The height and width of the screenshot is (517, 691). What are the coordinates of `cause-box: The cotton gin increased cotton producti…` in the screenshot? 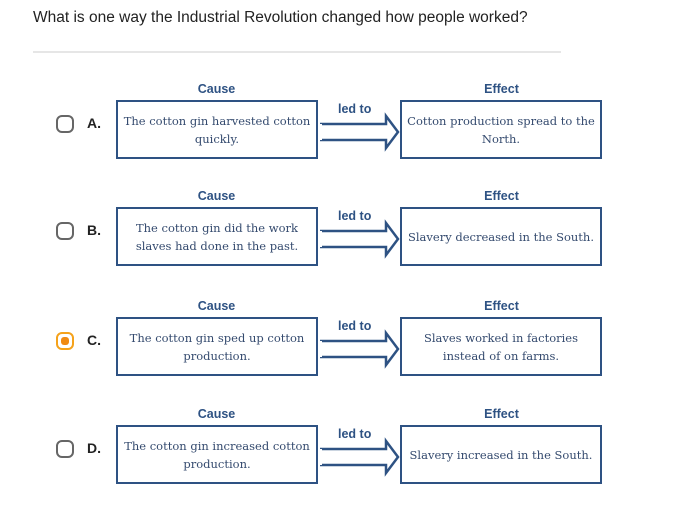 It's located at (217, 454).